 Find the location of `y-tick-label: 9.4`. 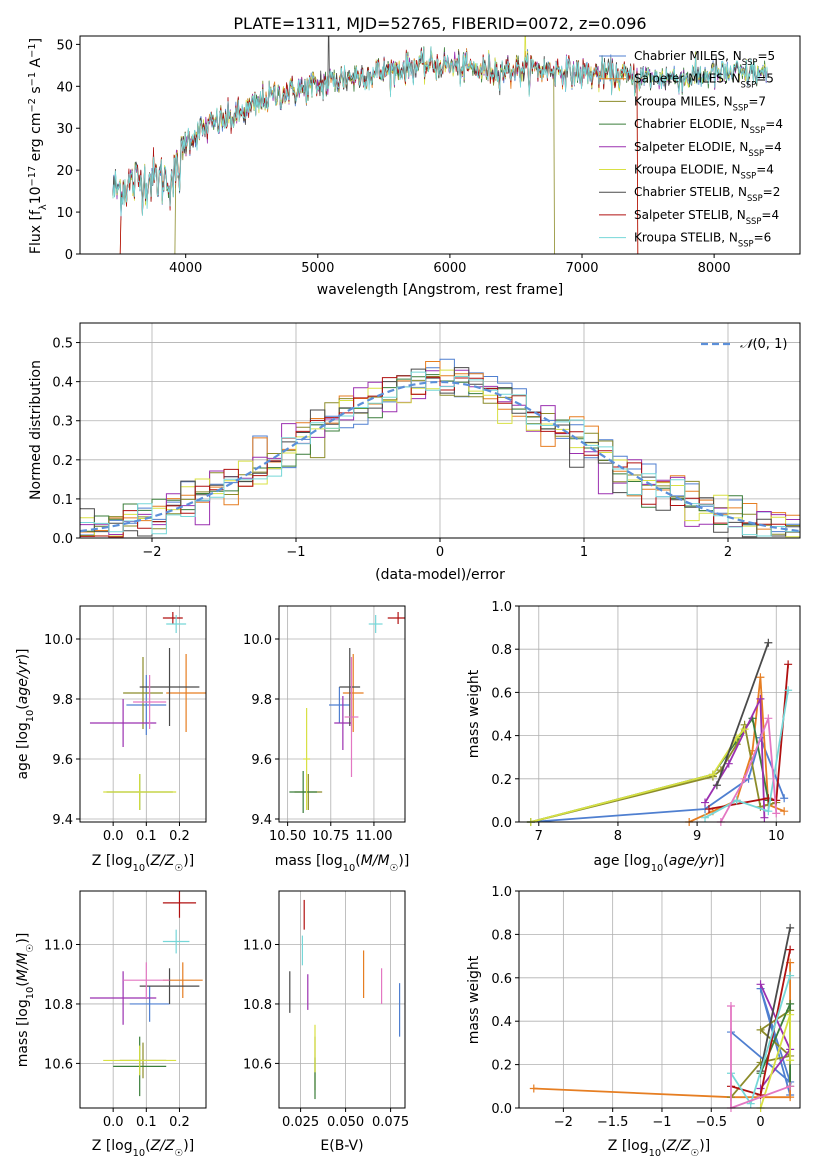

y-tick-label: 9.4 is located at coordinates (62, 820).